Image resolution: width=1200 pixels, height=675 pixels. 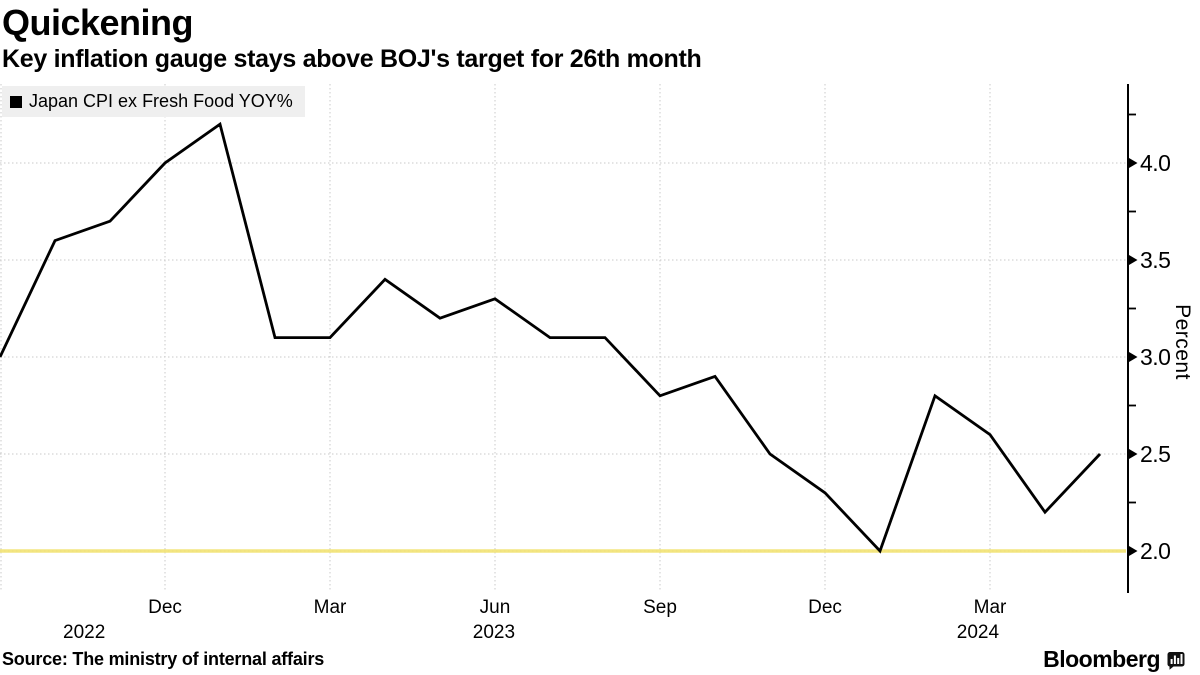 I want to click on y-axis-tick-label: 3.5, so click(x=1155, y=260).